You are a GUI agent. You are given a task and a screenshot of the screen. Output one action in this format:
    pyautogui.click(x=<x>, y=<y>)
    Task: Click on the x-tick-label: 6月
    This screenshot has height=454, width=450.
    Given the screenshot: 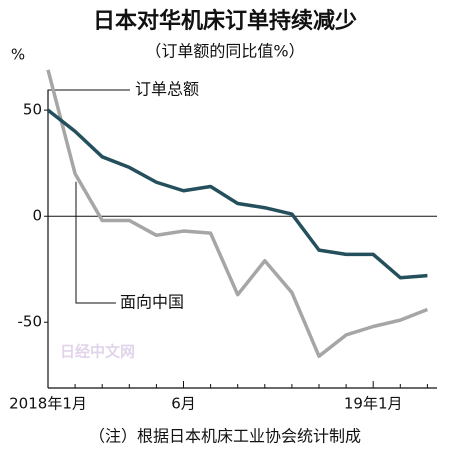 What is the action you would take?
    pyautogui.click(x=183, y=404)
    